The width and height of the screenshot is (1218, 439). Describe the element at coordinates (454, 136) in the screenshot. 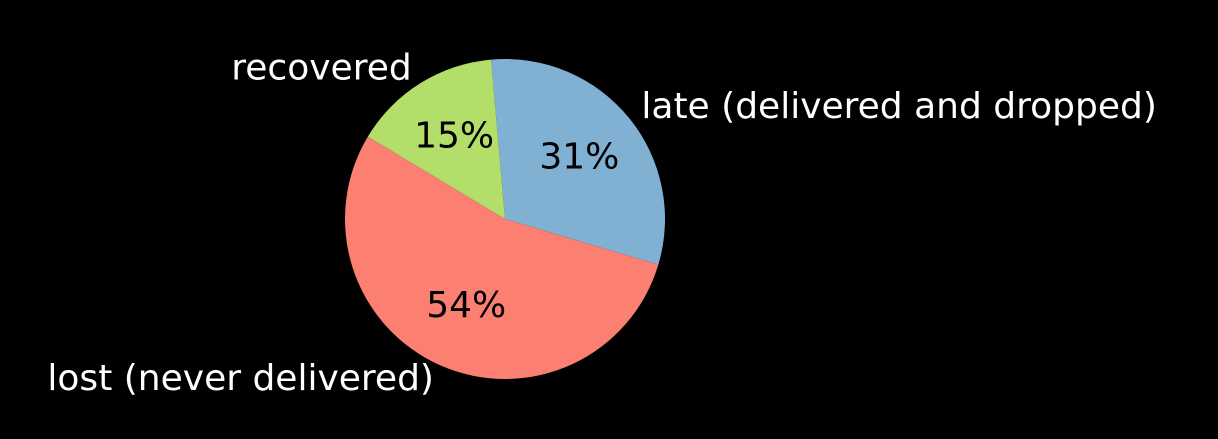

I see `slice-percent-recovered: 15%` at that location.